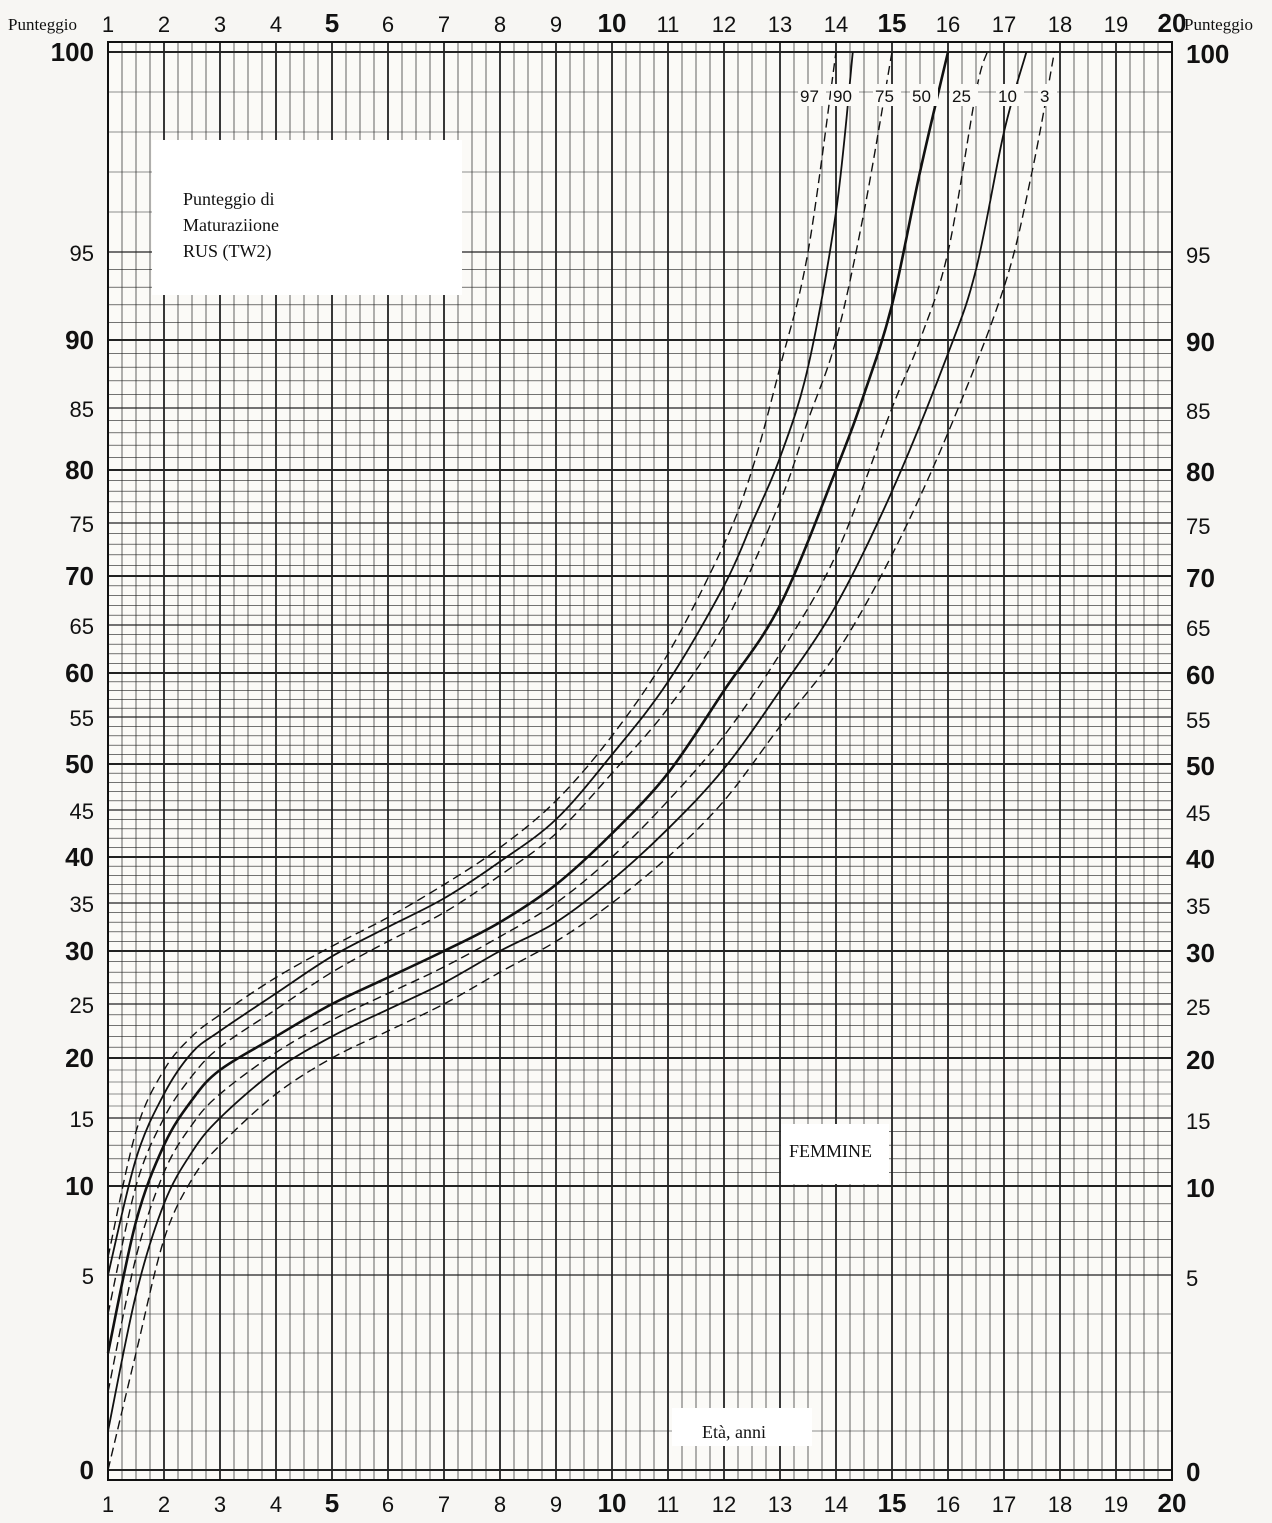  What do you see at coordinates (809, 96) in the screenshot?
I see `series-label-p97: 97` at bounding box center [809, 96].